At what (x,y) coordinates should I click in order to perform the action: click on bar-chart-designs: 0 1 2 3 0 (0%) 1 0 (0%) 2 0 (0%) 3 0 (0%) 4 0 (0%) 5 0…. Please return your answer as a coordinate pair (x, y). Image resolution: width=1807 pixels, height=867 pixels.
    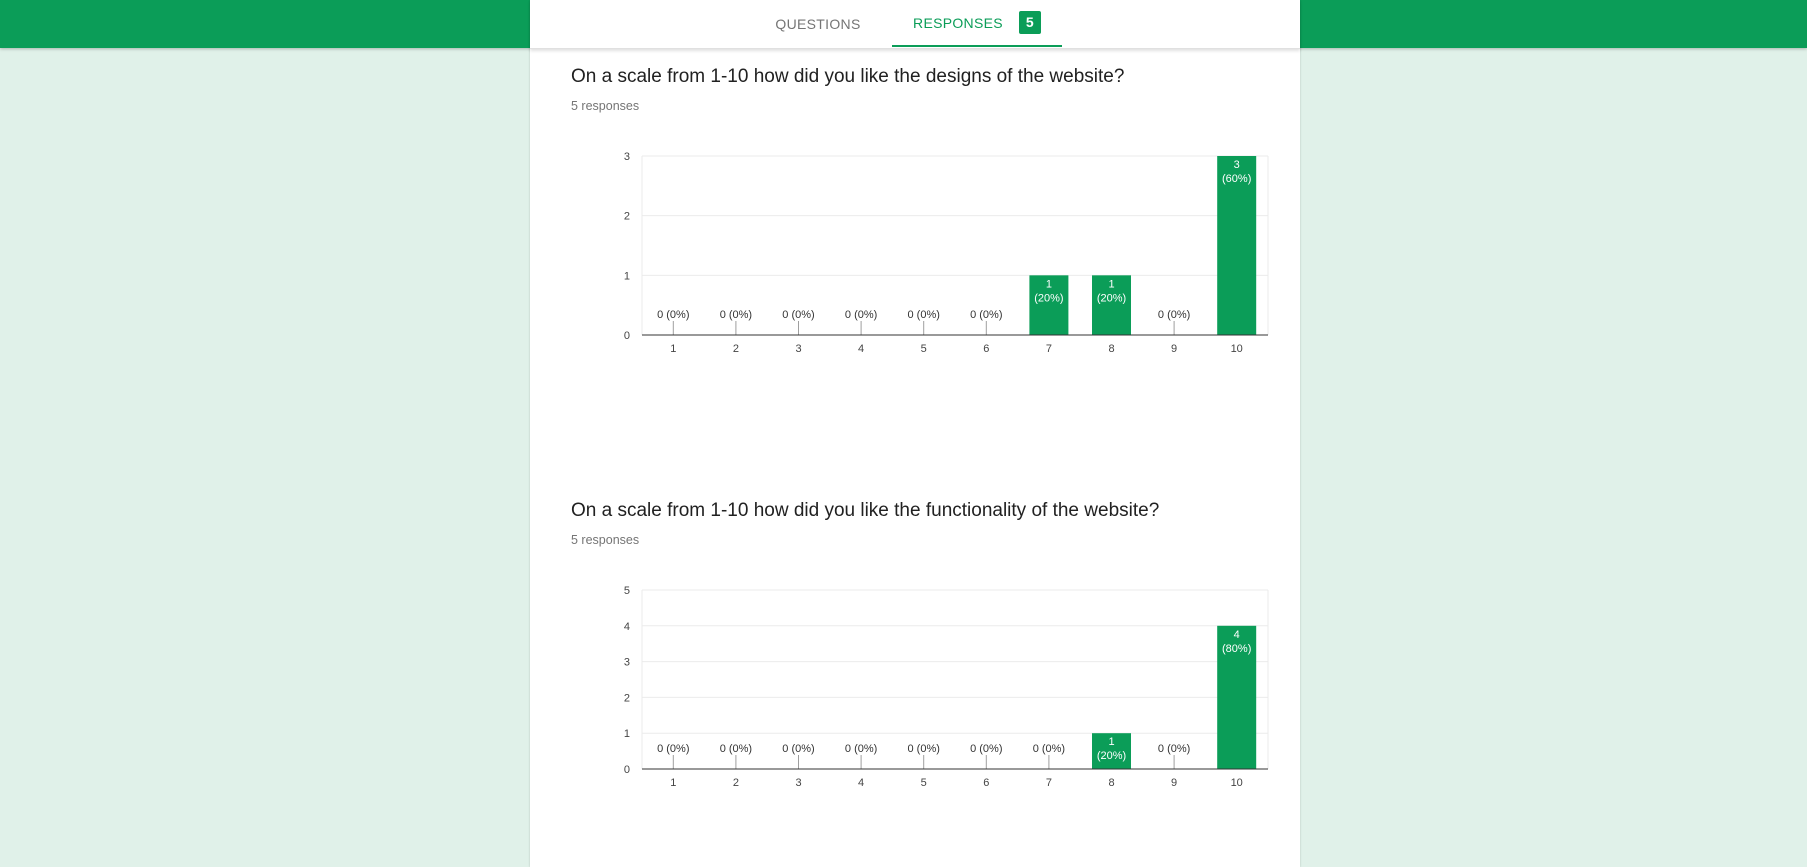
    Looking at the image, I should click on (946, 253).